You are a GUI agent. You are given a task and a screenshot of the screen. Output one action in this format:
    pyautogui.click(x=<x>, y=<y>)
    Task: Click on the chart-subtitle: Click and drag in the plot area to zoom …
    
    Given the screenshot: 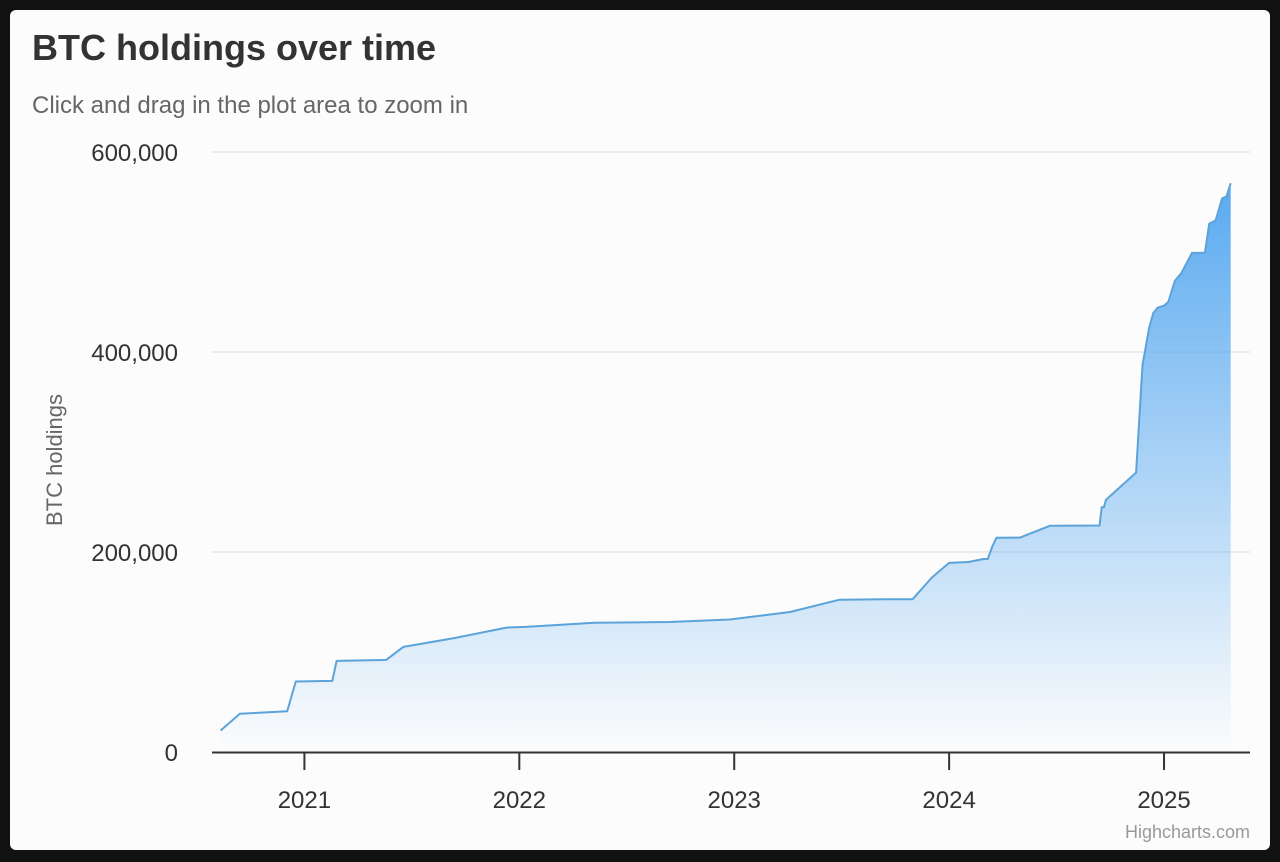 What is the action you would take?
    pyautogui.click(x=250, y=105)
    